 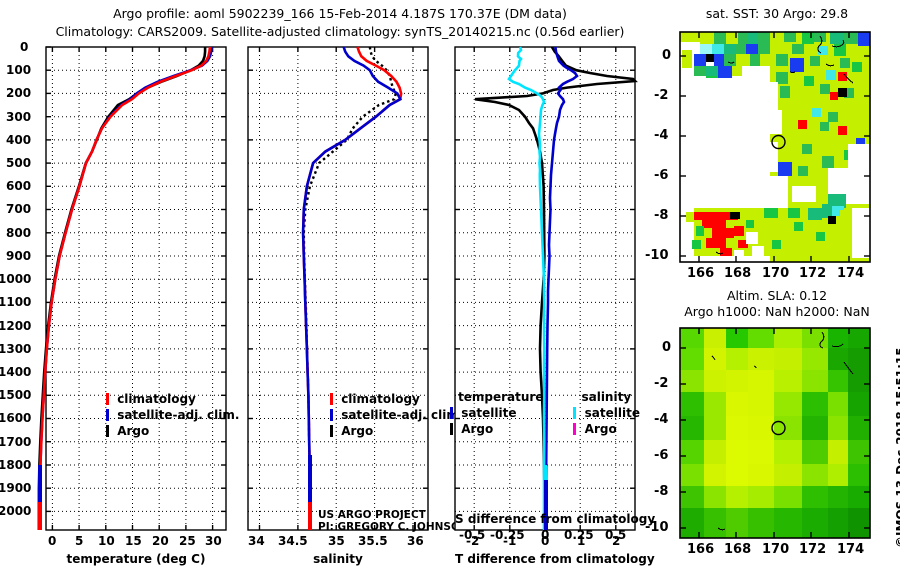 I want to click on legend-swatch-climatology, so click(x=107, y=399).